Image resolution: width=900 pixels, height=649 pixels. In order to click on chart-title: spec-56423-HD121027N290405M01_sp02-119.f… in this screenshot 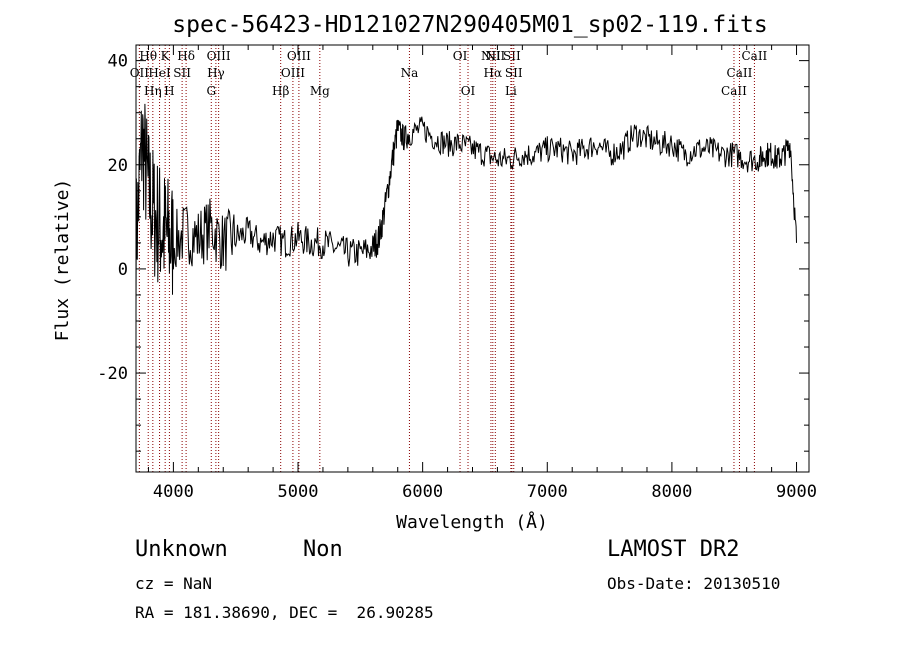, I will do `click(469, 25)`.